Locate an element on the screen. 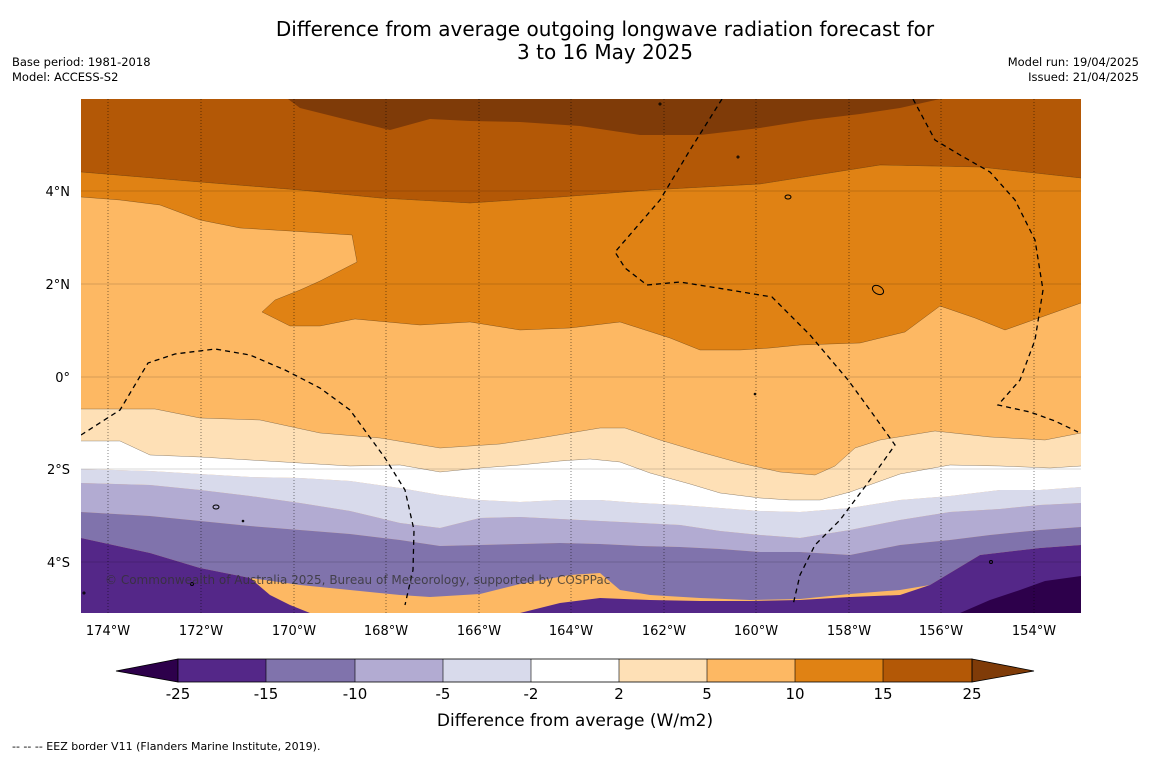 The image size is (1150, 758). lon-label-158w: 158°W is located at coordinates (849, 631).